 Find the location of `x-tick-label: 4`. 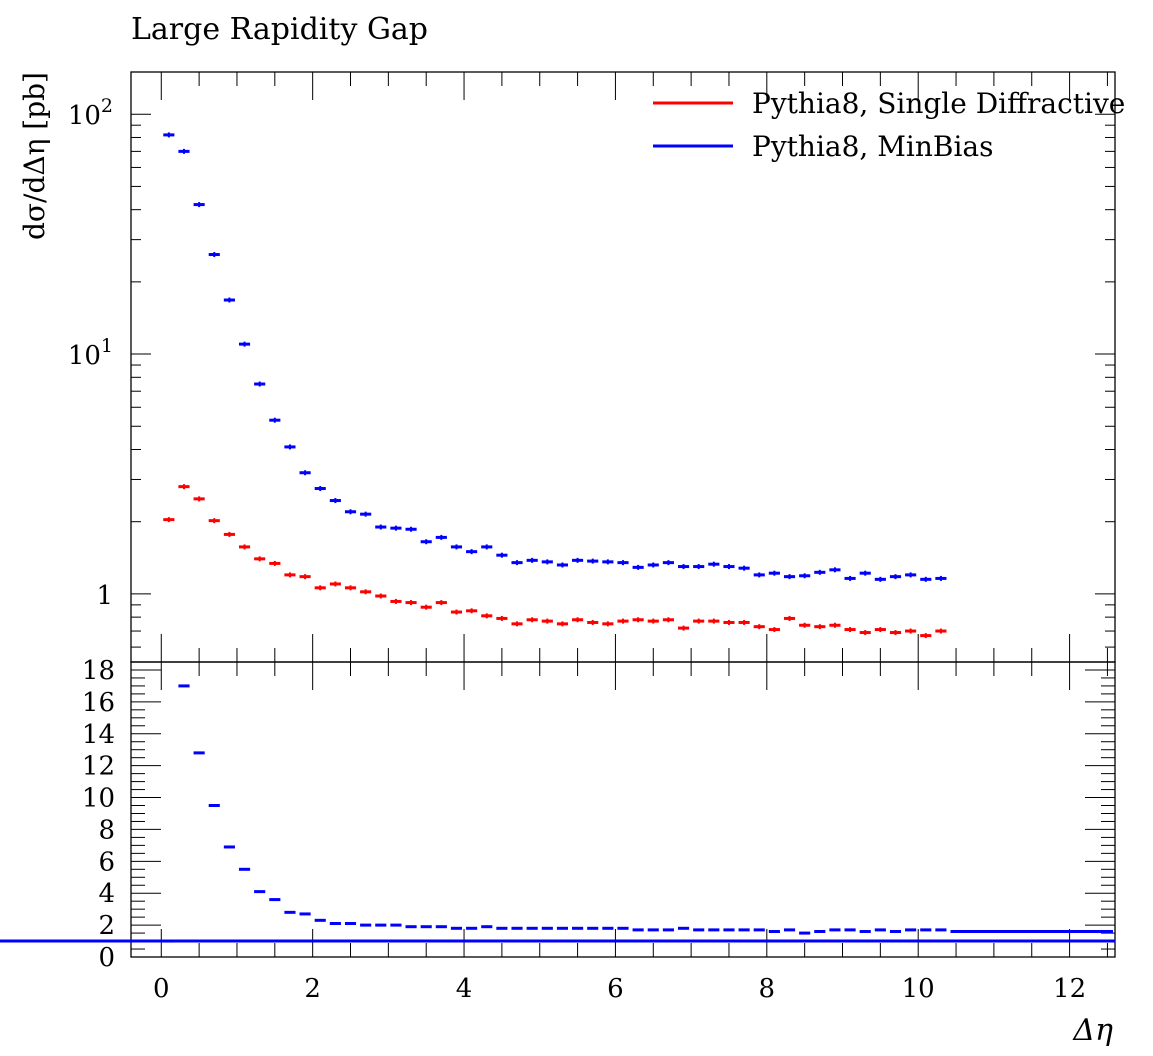

x-tick-label: 4 is located at coordinates (464, 989).